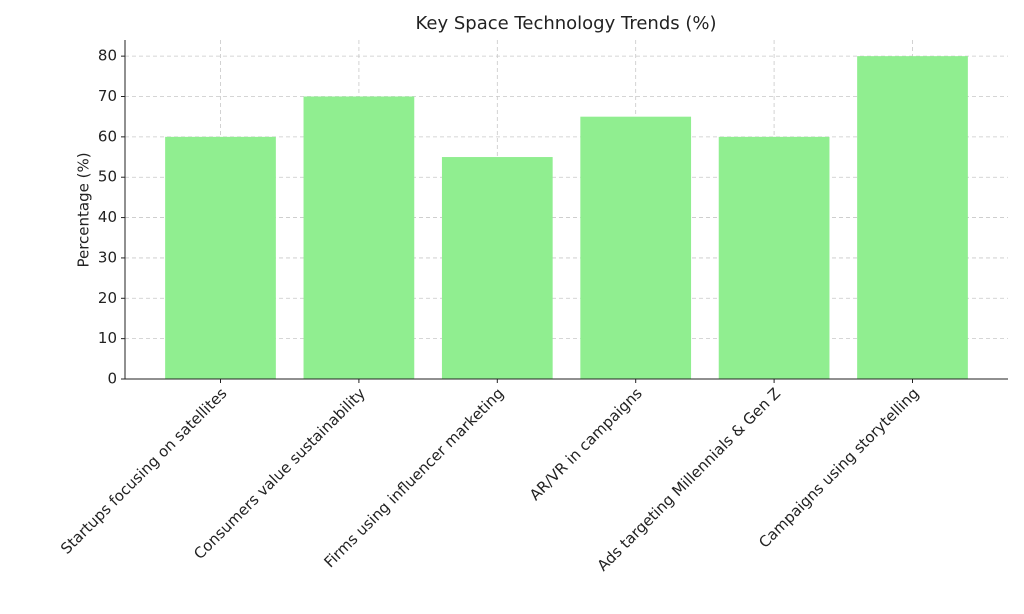 The image size is (1024, 614). What do you see at coordinates (838, 467) in the screenshot?
I see `x-tick-label: Campaigns using storytelling` at bounding box center [838, 467].